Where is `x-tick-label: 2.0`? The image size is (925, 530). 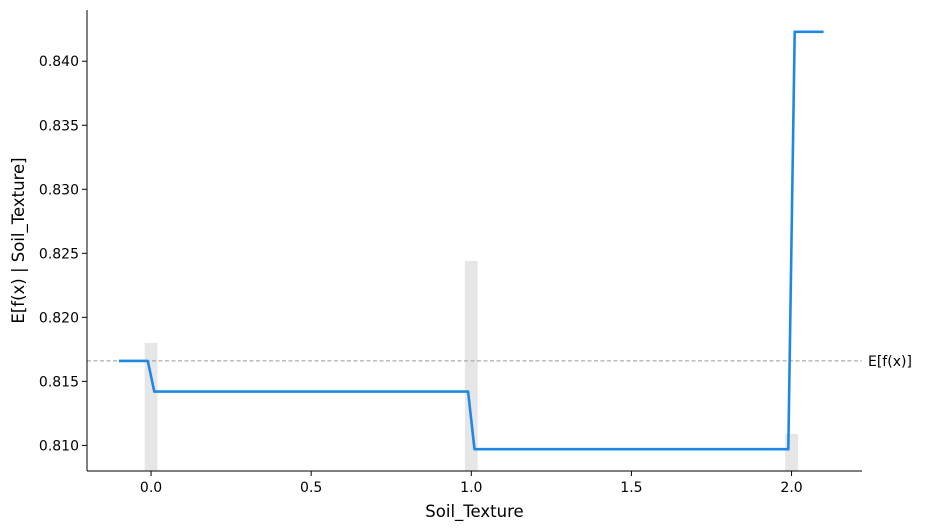 x-tick-label: 2.0 is located at coordinates (791, 488).